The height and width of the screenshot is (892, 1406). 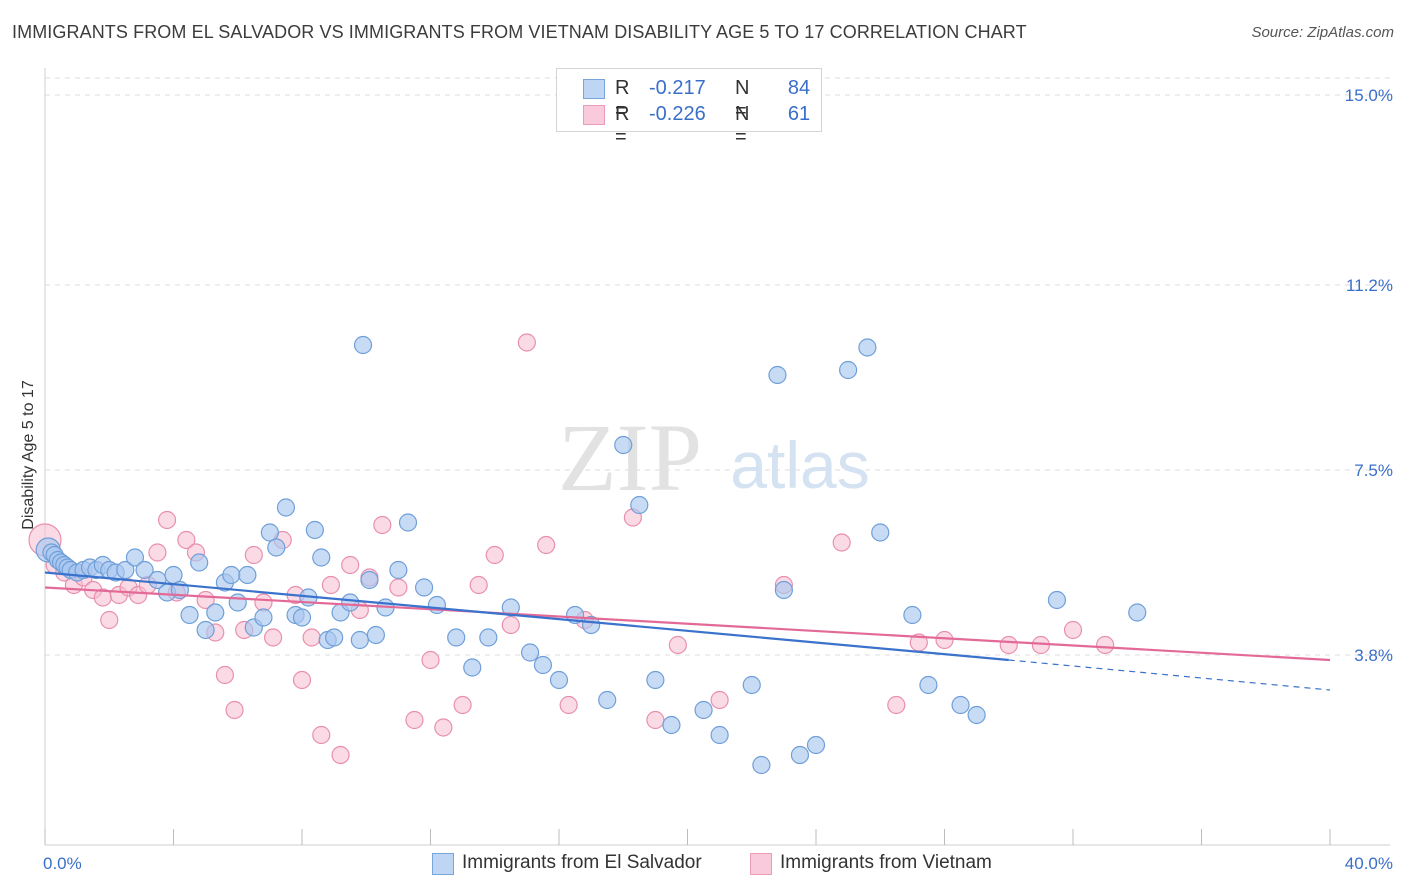 I want to click on x-tick-label: 0.0%, so click(x=62, y=863).